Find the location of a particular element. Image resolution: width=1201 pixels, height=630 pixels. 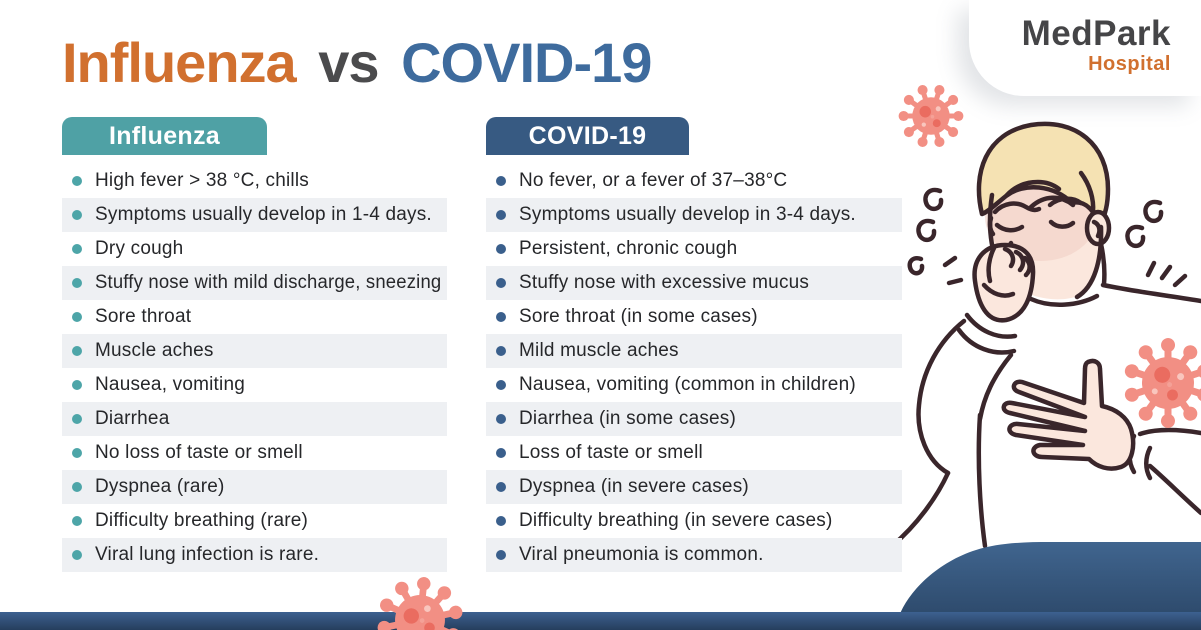

symptom-row: Mild muscle aches is located at coordinates (694, 351).